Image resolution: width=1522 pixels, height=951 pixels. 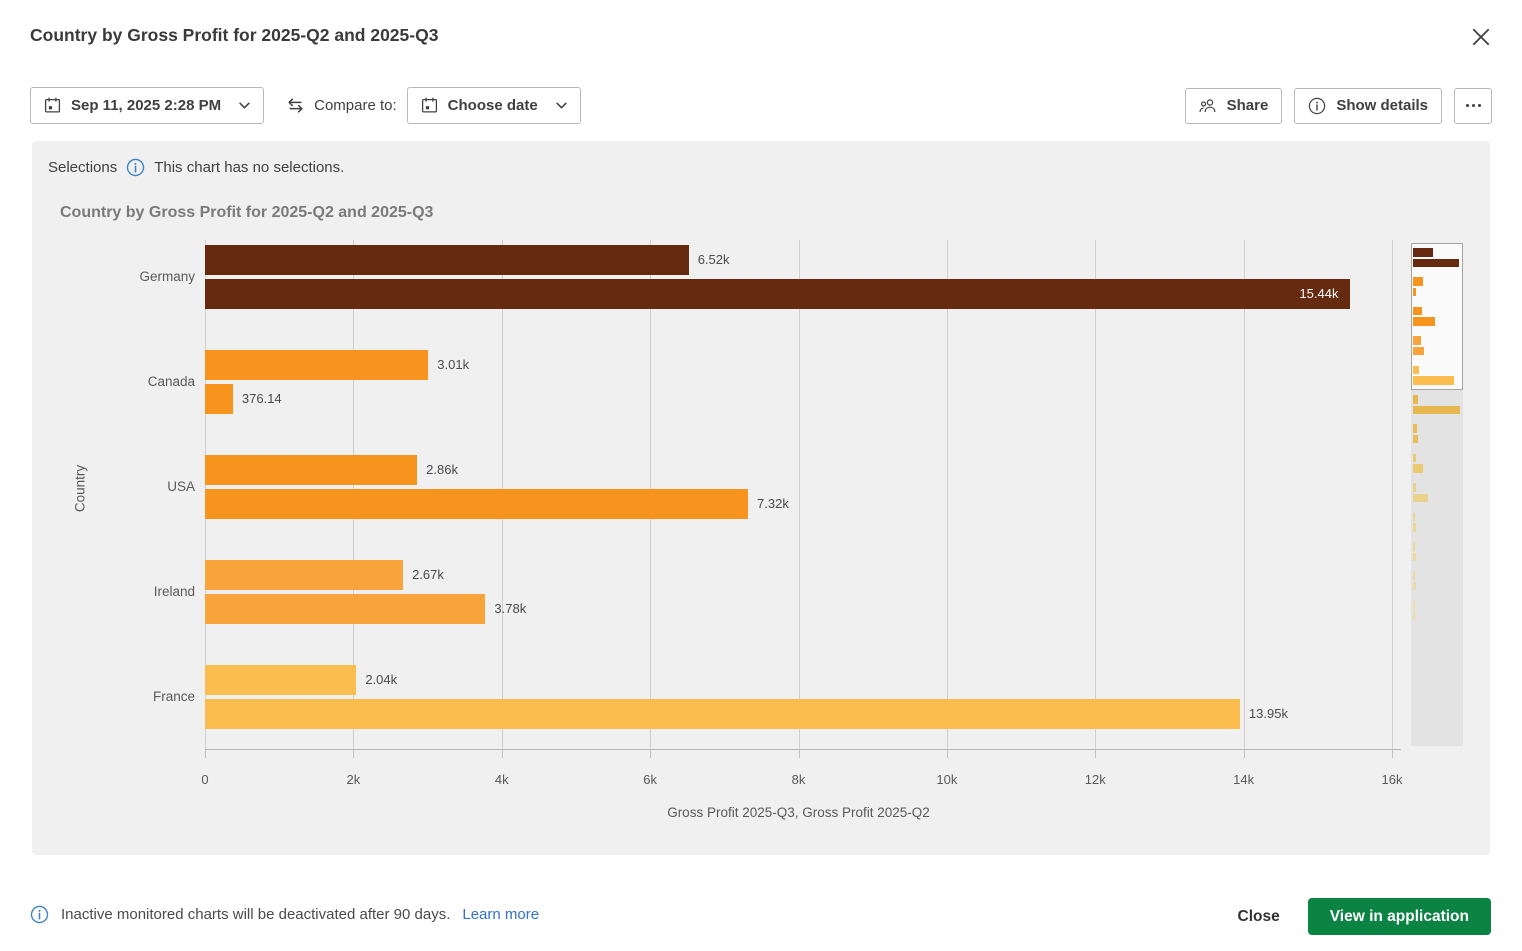 What do you see at coordinates (1095, 779) in the screenshot?
I see `x-tick-label: 12k` at bounding box center [1095, 779].